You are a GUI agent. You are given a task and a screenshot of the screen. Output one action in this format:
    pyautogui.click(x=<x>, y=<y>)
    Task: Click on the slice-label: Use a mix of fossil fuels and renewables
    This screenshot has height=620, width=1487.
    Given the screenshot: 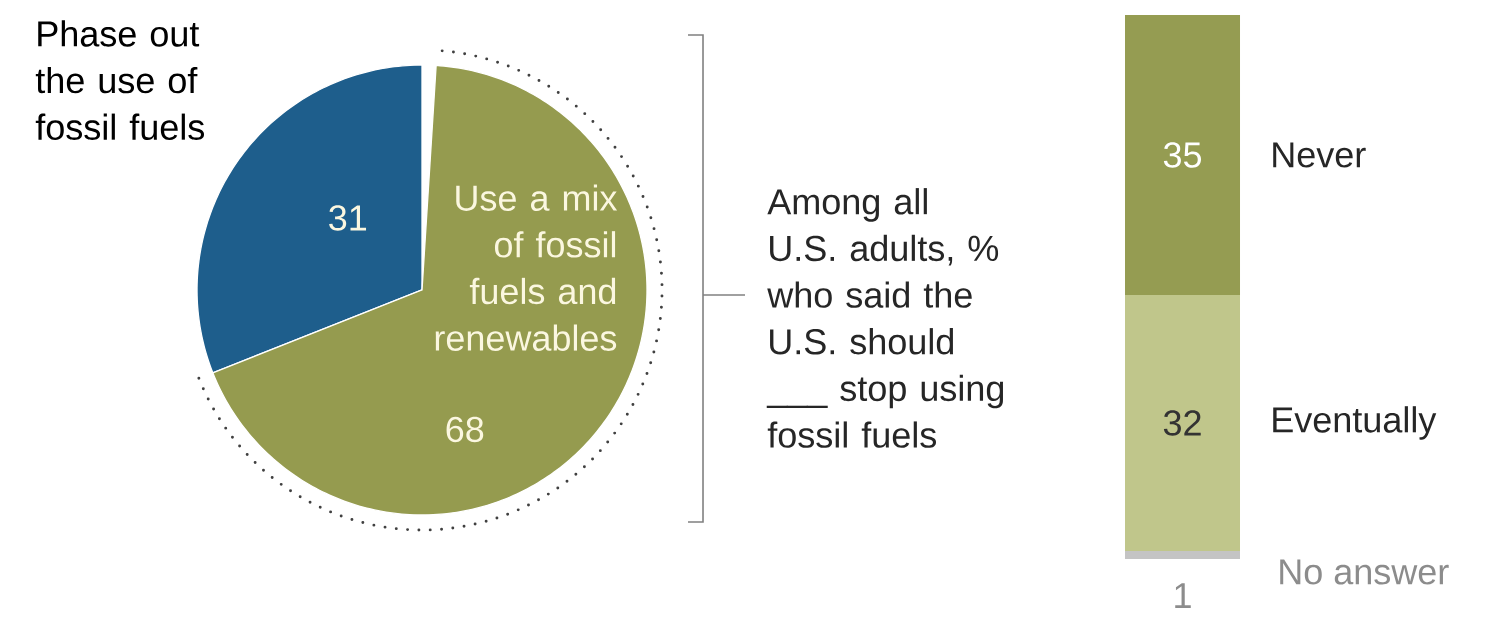 What is the action you would take?
    pyautogui.click(x=526, y=267)
    